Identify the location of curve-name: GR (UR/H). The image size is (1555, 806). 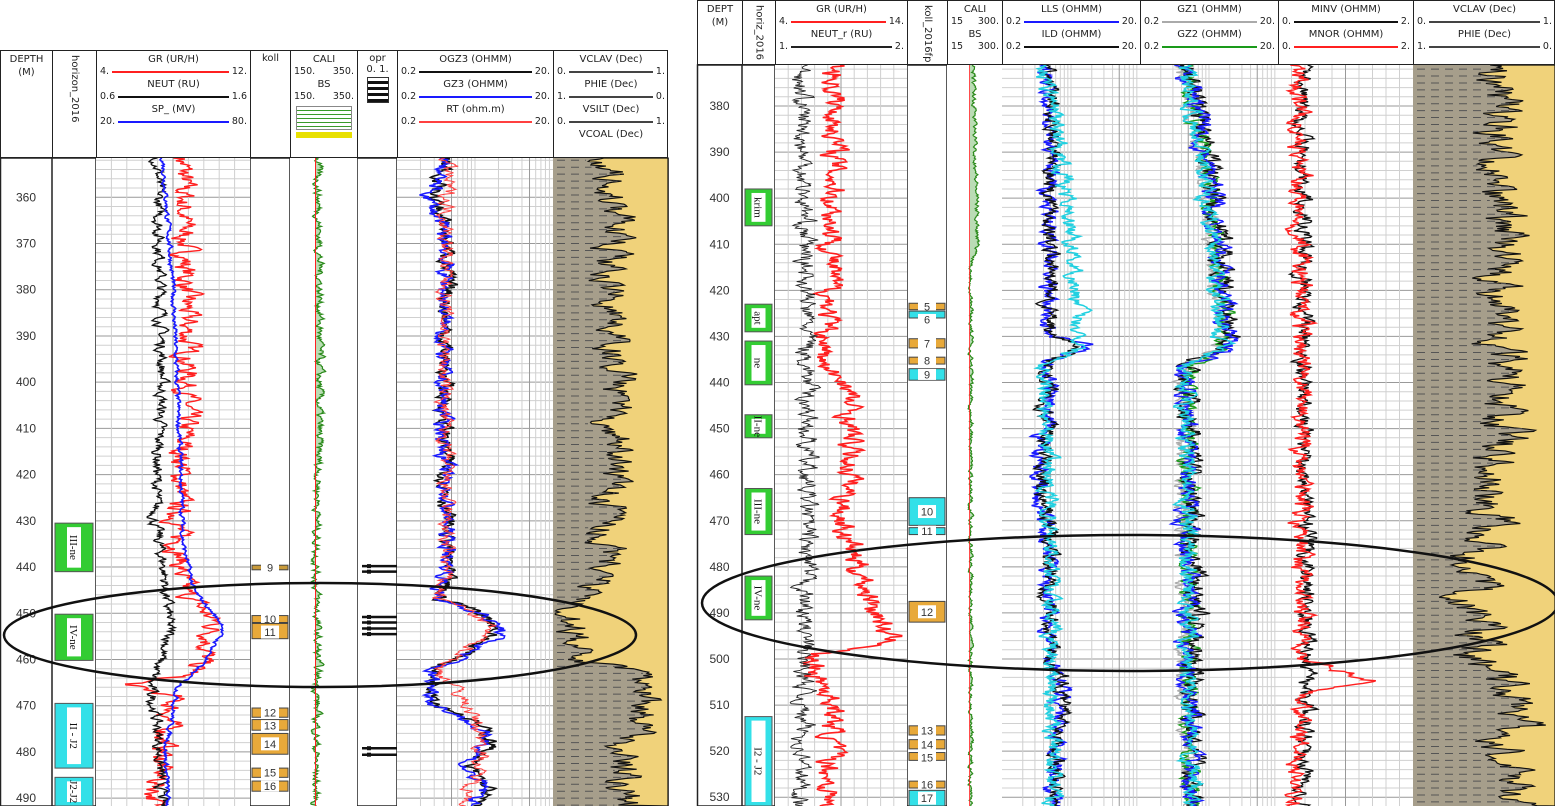
(841, 9).